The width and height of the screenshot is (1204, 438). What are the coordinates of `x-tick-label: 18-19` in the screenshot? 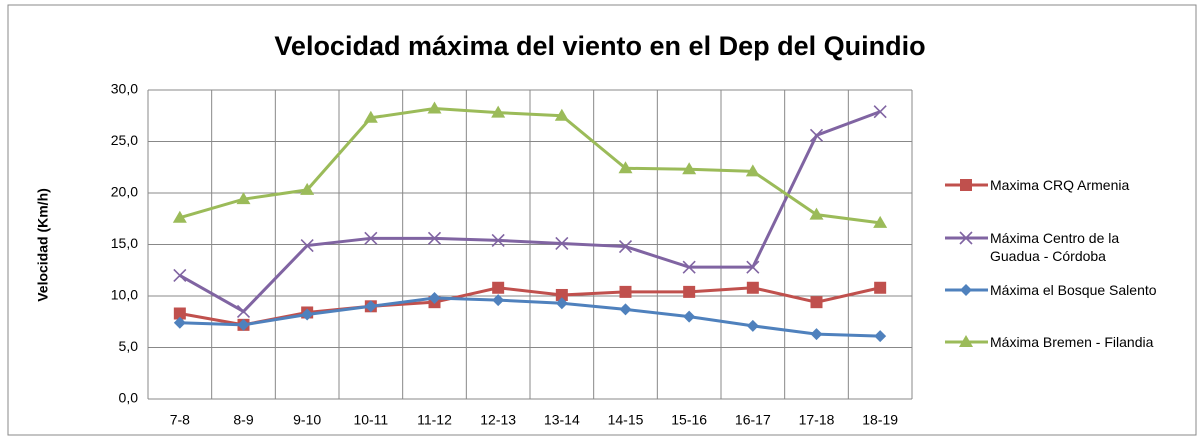 It's located at (880, 420).